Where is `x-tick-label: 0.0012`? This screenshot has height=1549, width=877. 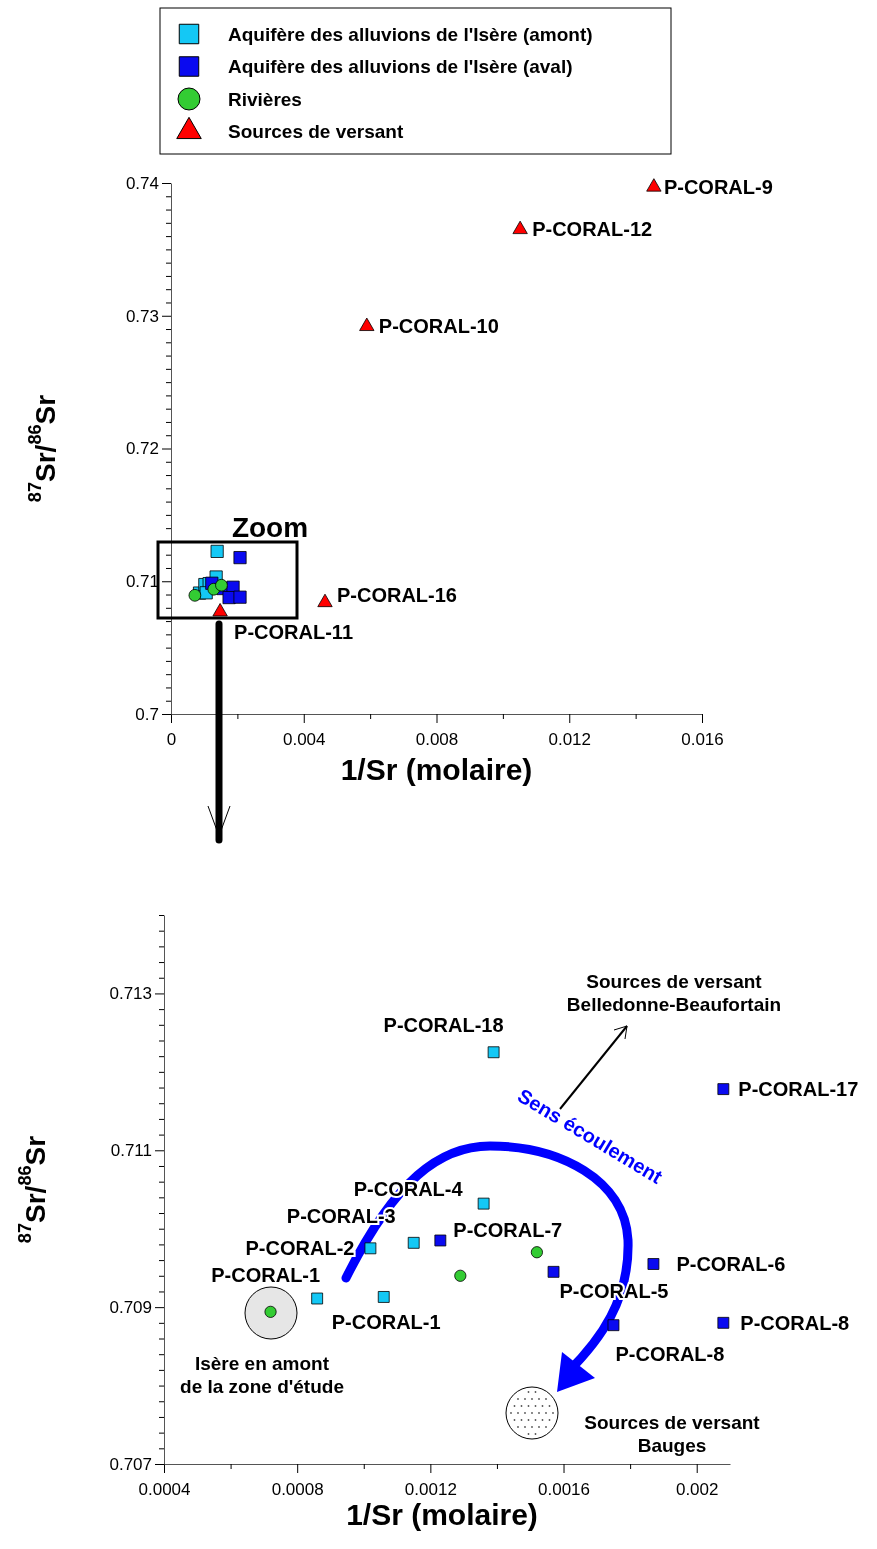 x-tick-label: 0.0012 is located at coordinates (430, 1490).